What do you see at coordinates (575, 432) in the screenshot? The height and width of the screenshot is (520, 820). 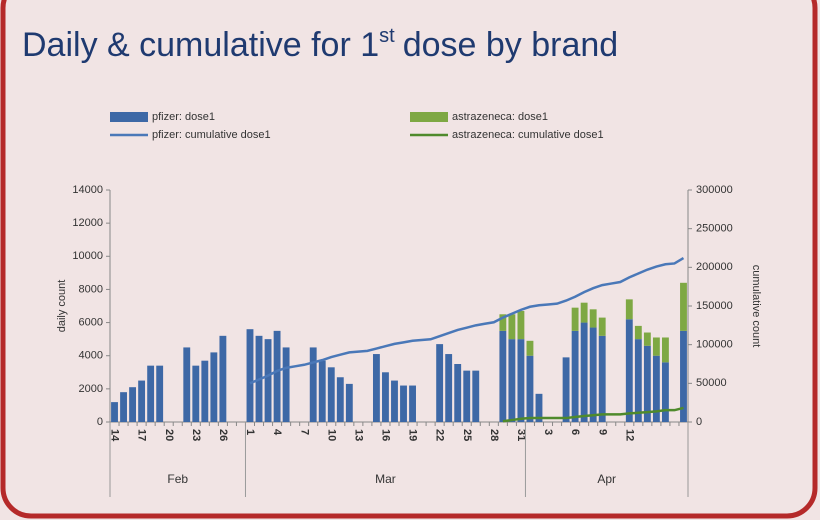 I see `x-tick-label: 6` at bounding box center [575, 432].